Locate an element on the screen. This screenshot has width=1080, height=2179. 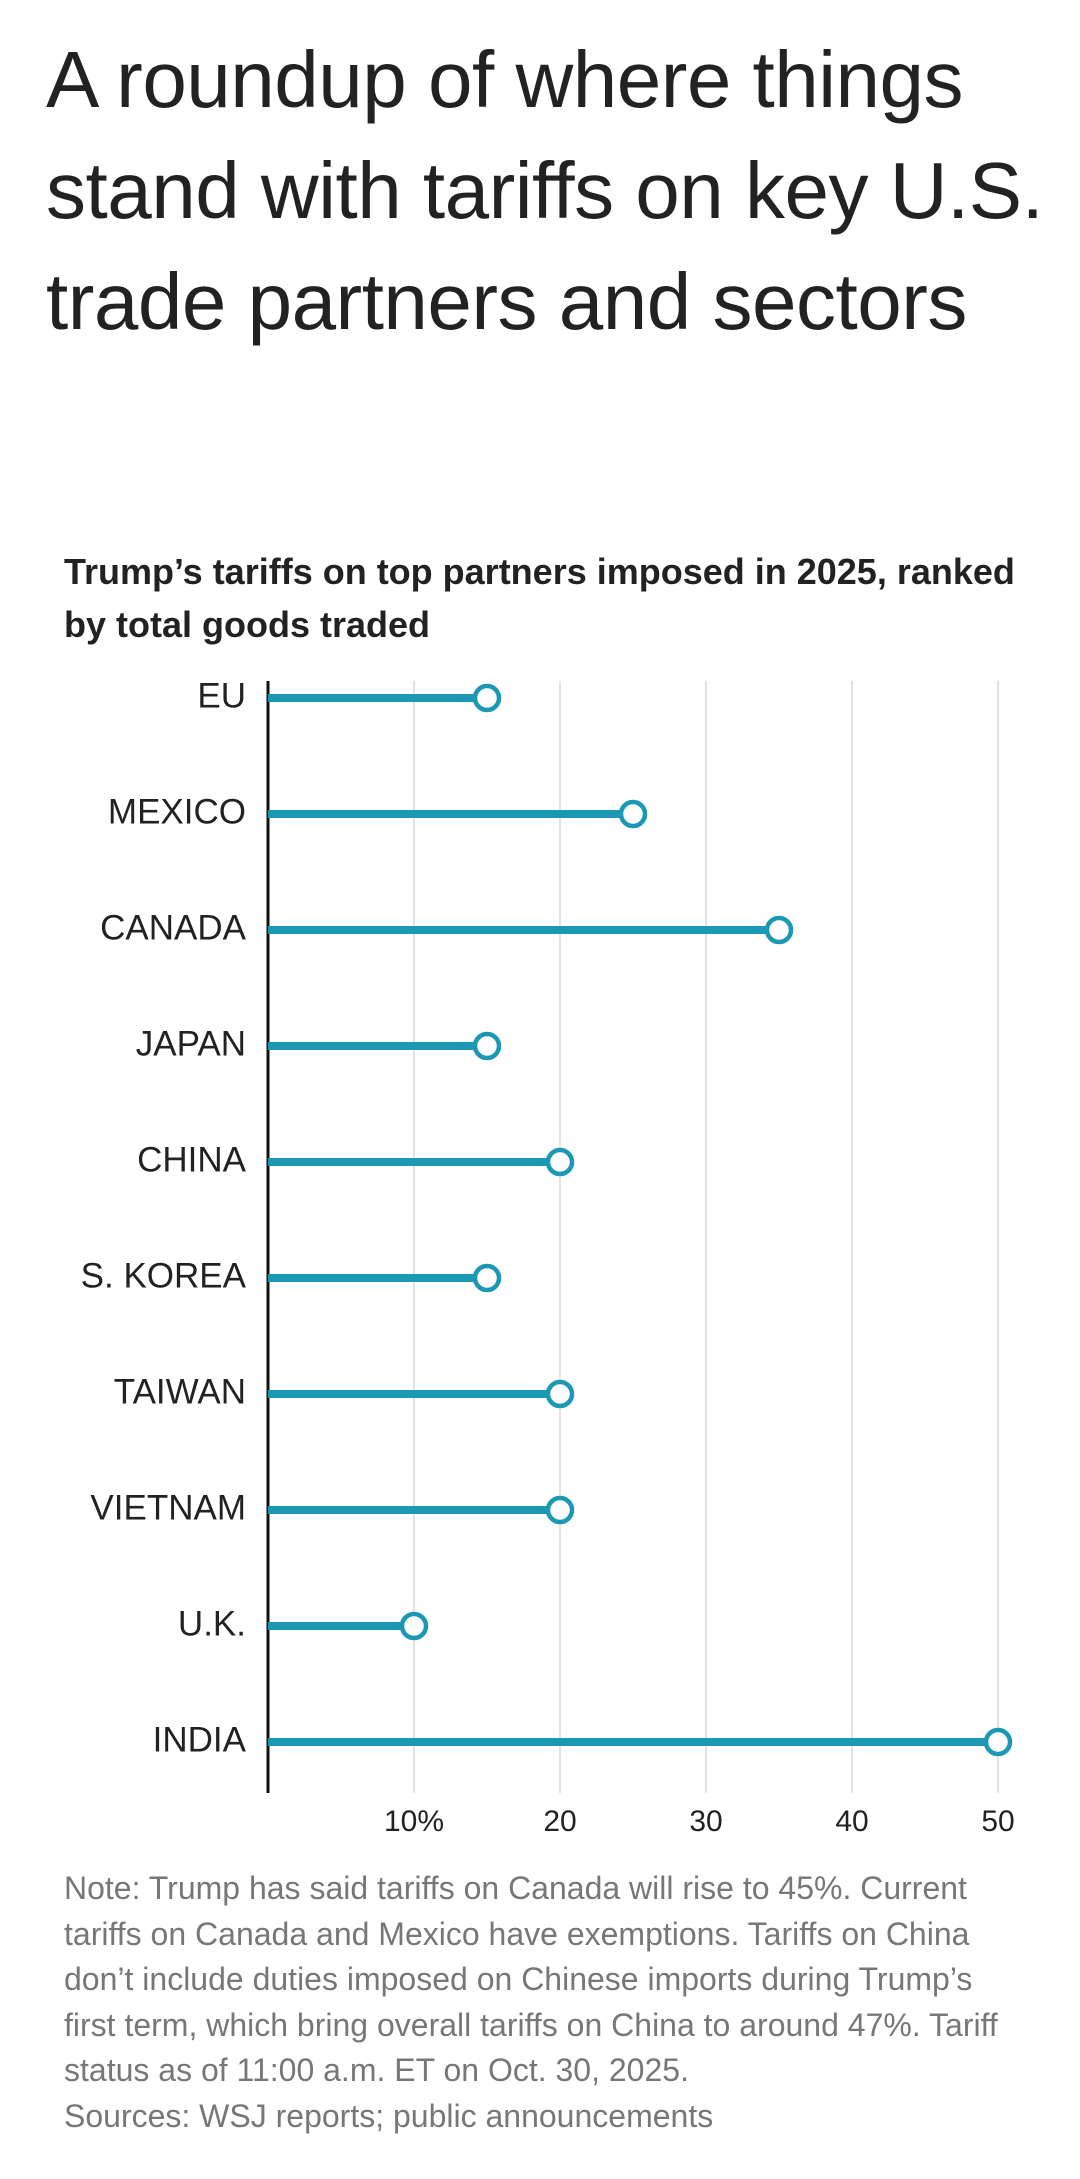
y-tick-label: S. KOREA is located at coordinates (164, 1275).